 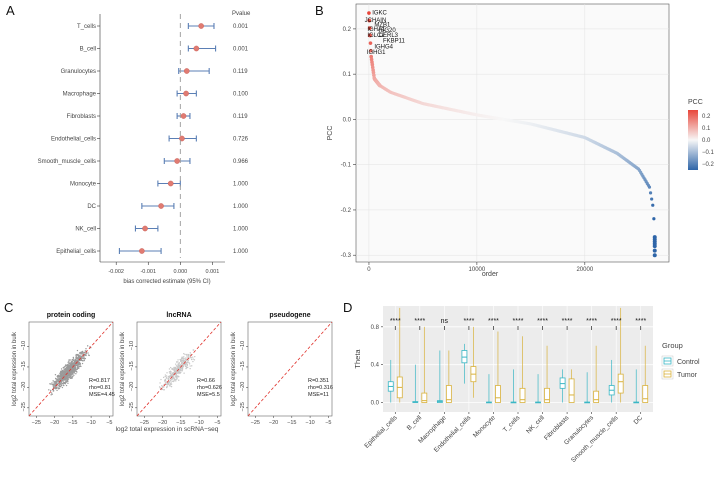 What do you see at coordinates (73, 140) in the screenshot?
I see `forest-label-endothelial-cells: Endothelial_cells` at bounding box center [73, 140].